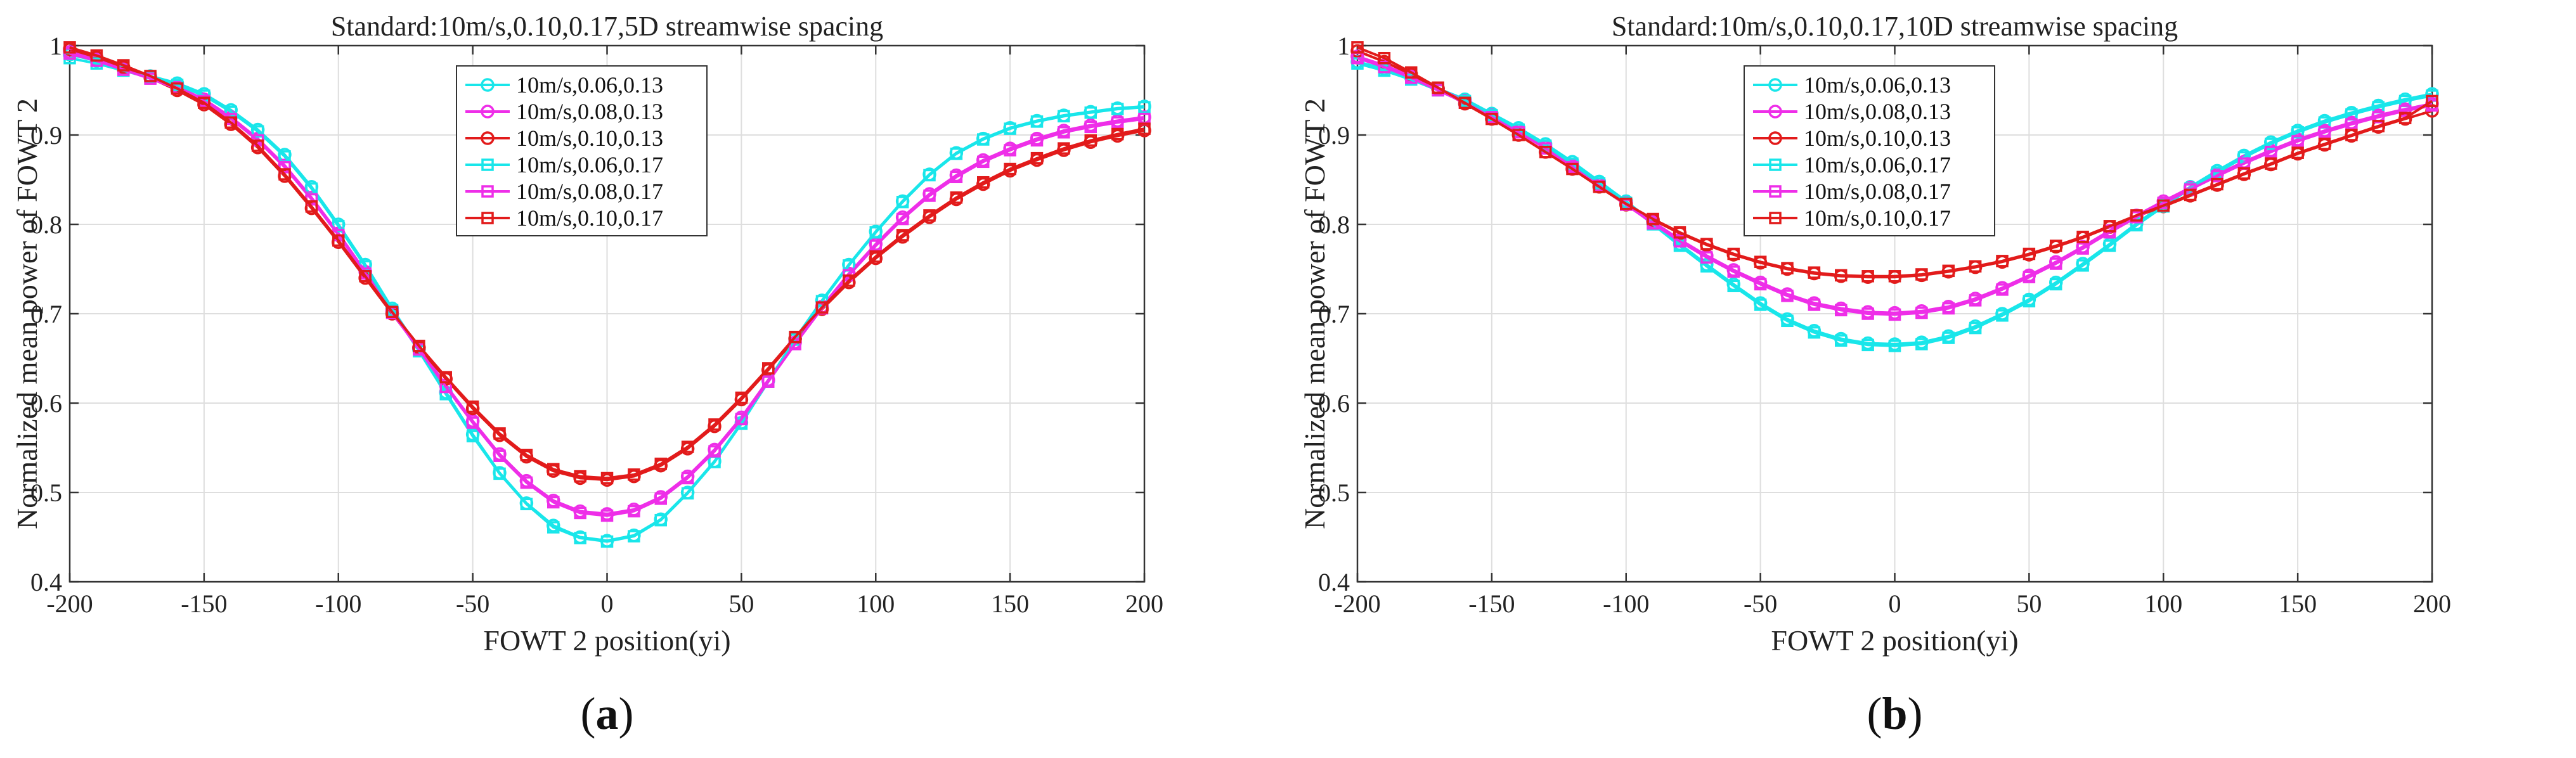  What do you see at coordinates (1760, 603) in the screenshot?
I see `x-tick-label: -50` at bounding box center [1760, 603].